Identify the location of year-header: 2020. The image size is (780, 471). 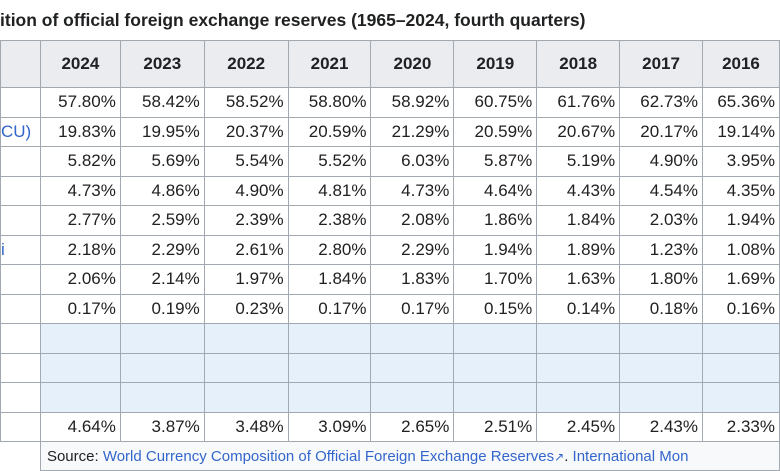
(412, 64).